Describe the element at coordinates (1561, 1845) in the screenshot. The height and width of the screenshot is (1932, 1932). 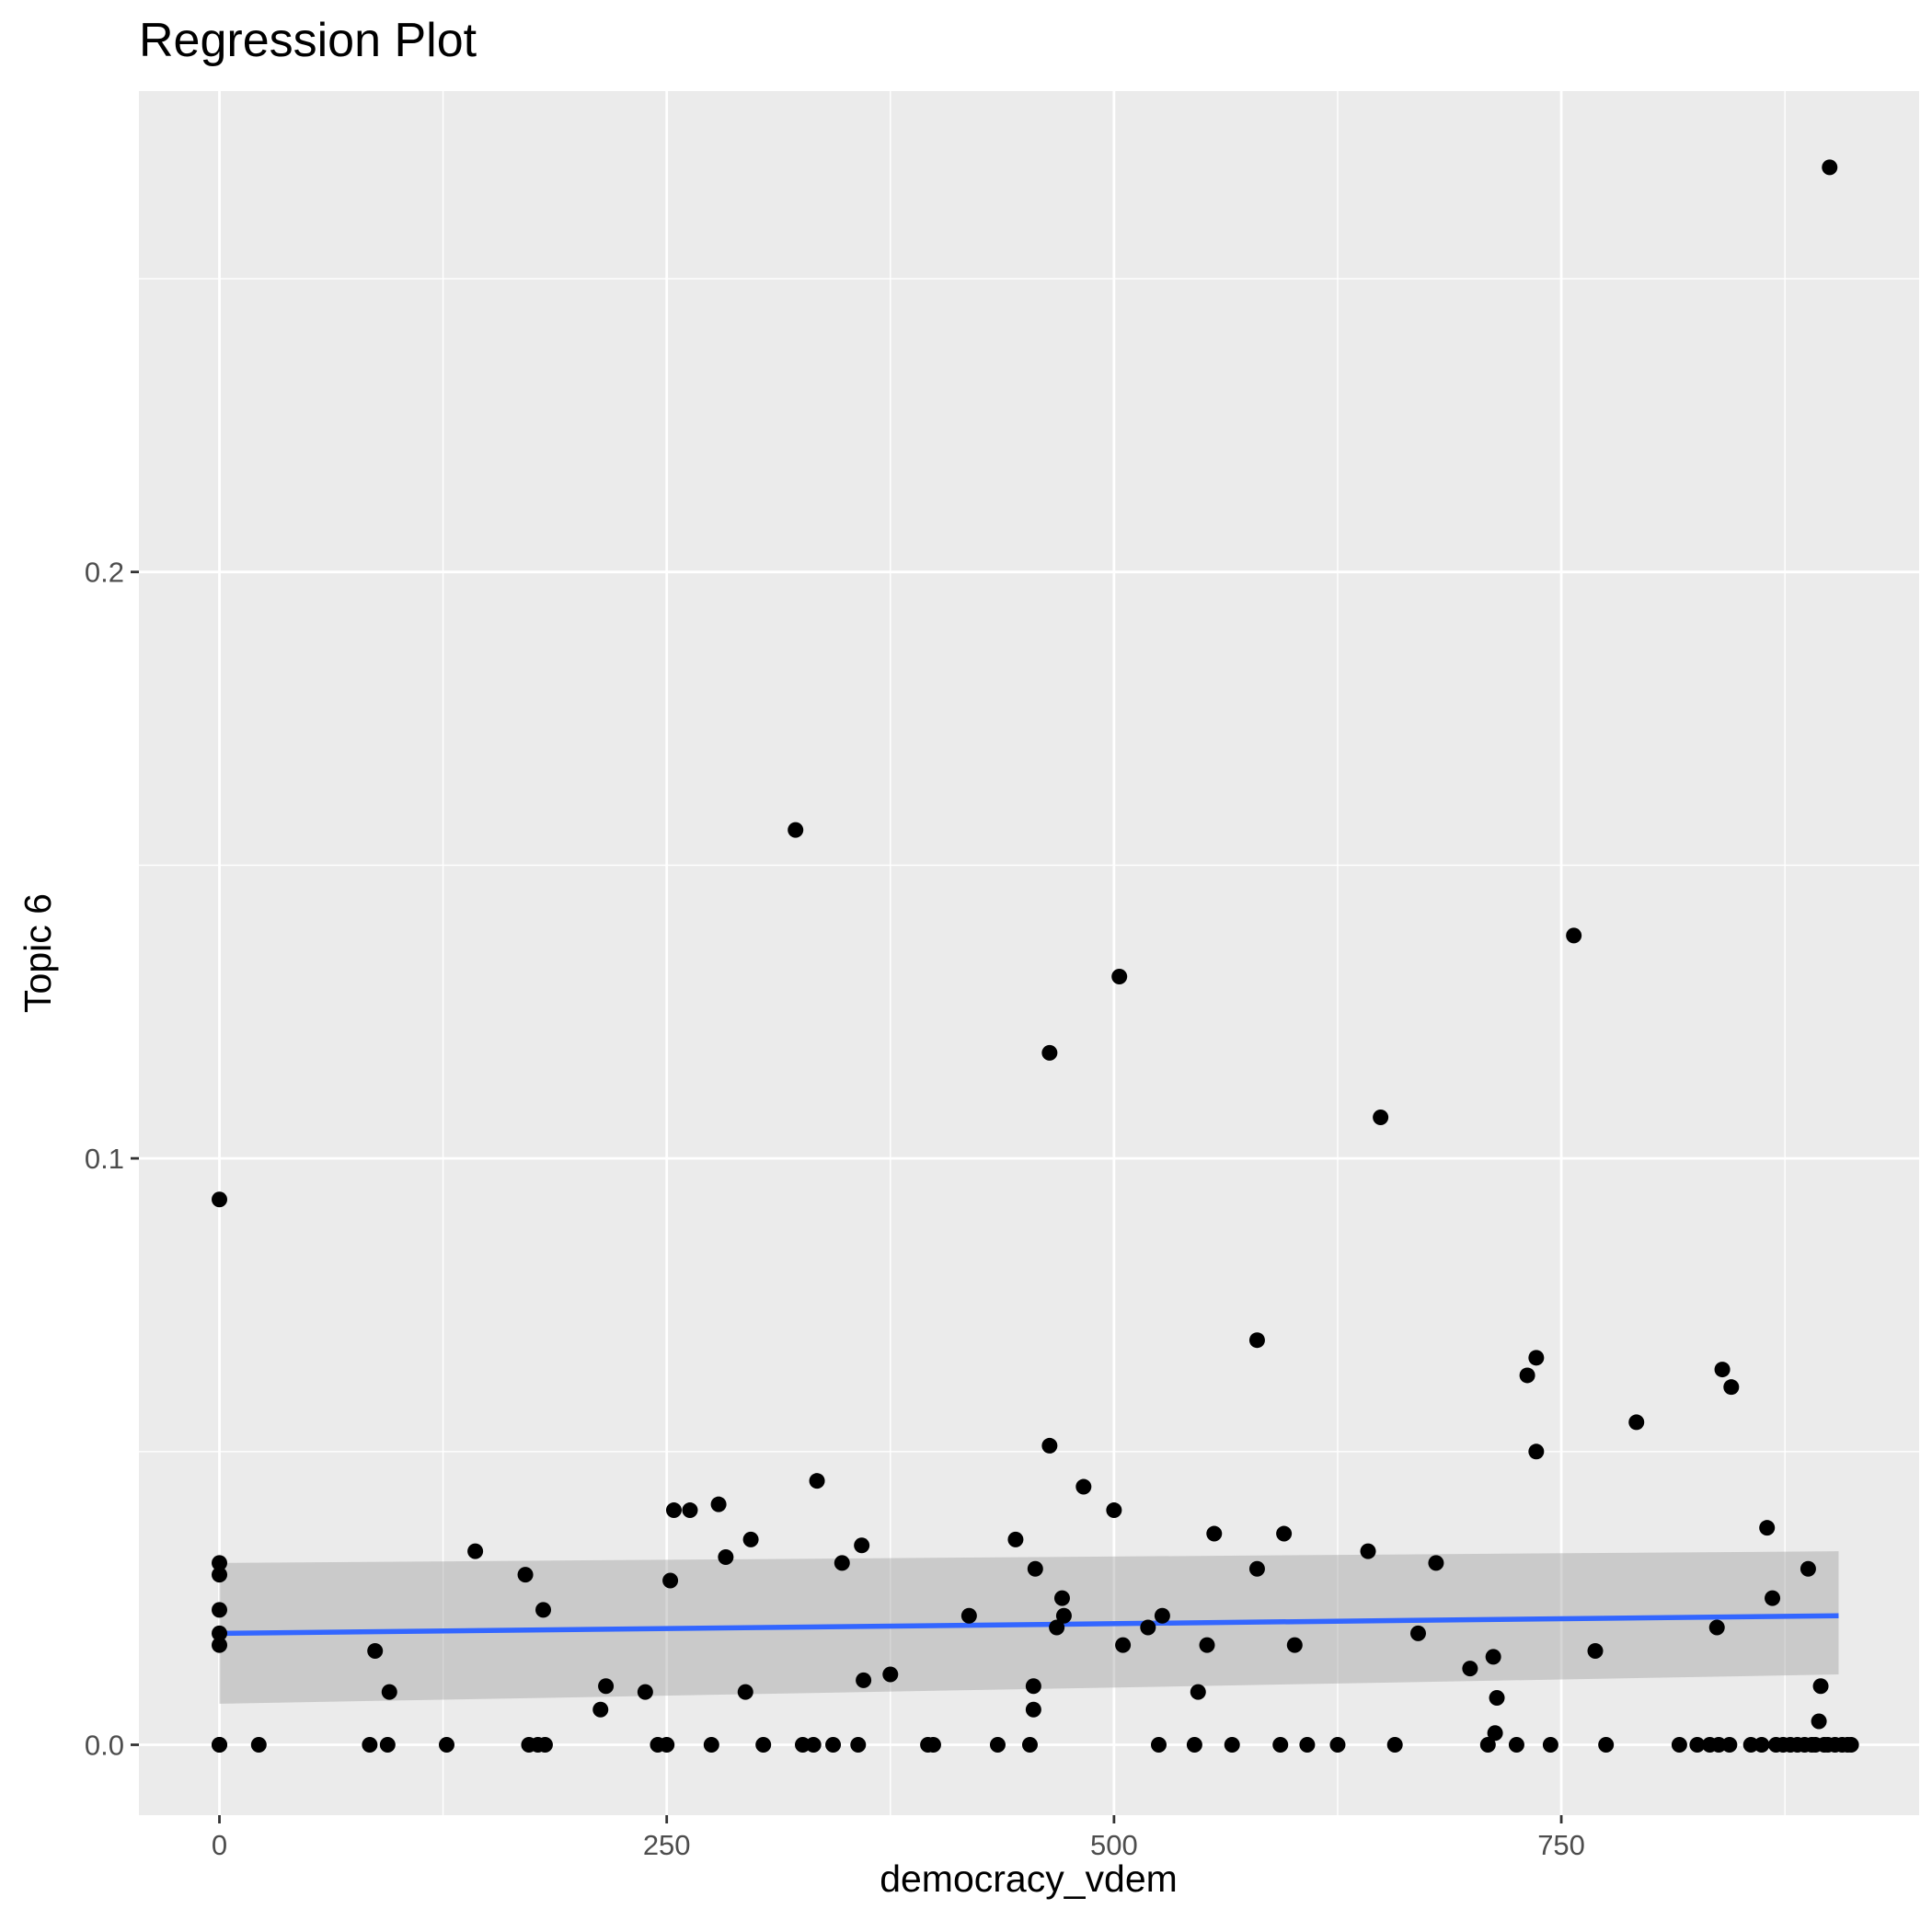
I see `x-tick-label: 750` at that location.